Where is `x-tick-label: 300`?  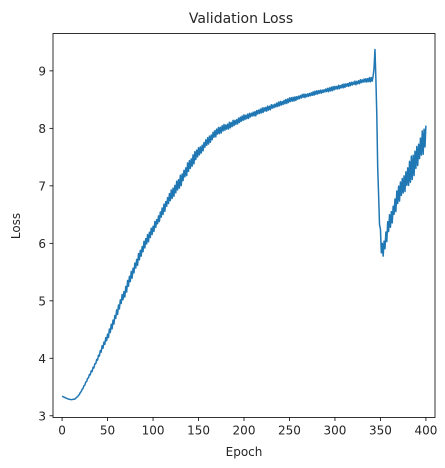 x-tick-label: 300 is located at coordinates (334, 431).